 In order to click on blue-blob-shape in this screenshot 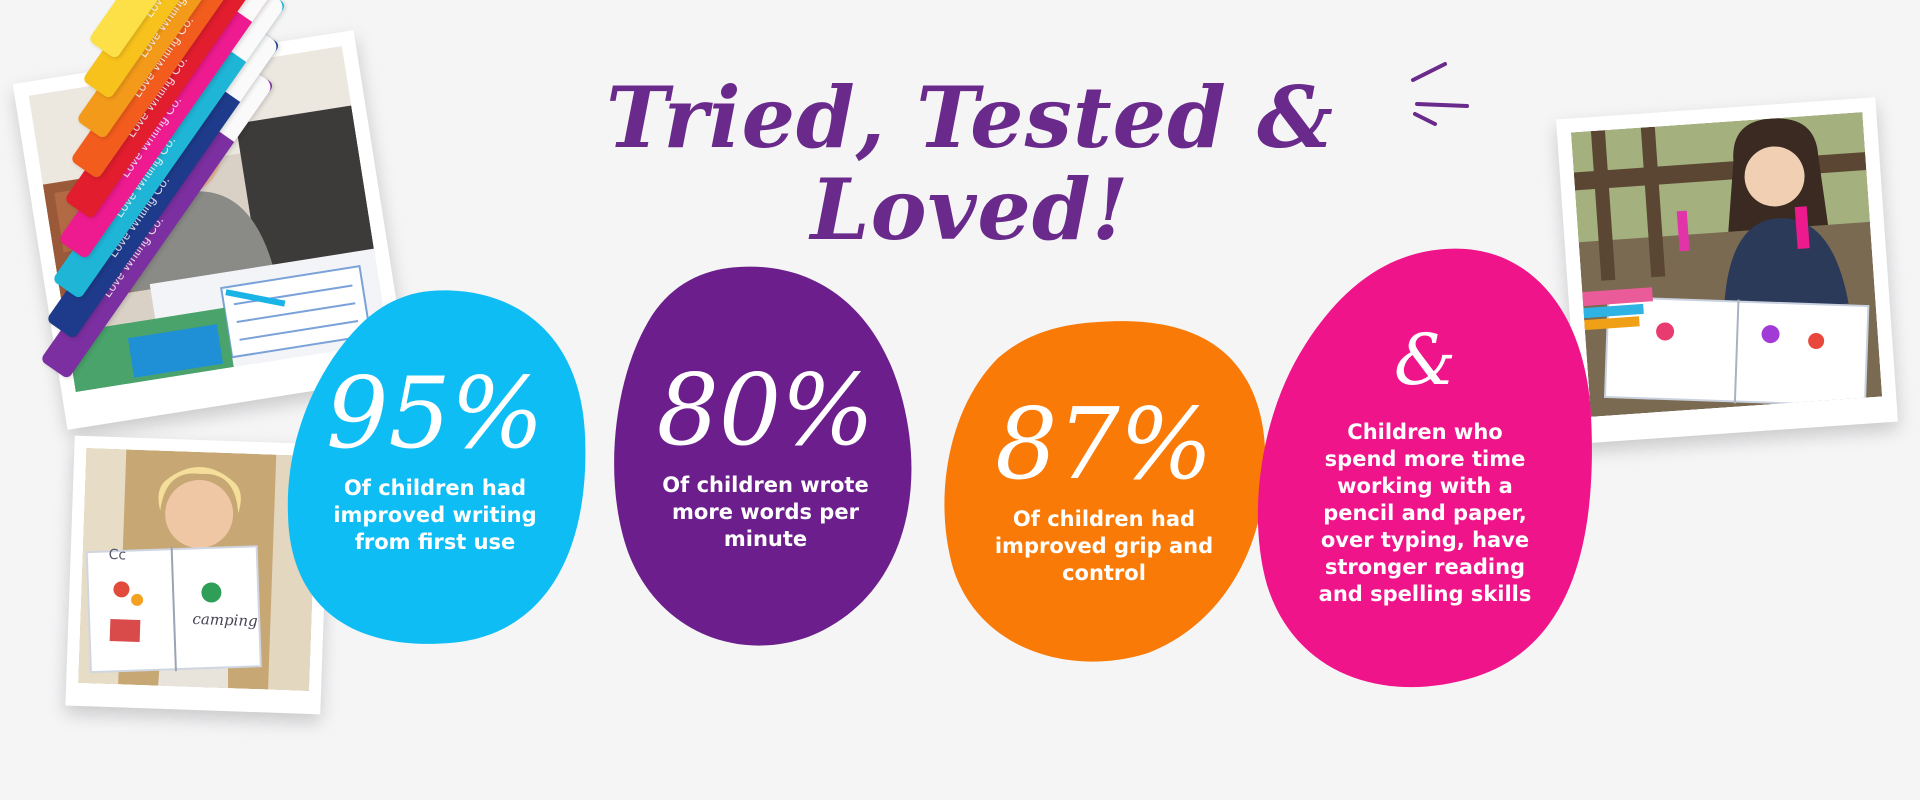, I will do `click(436, 467)`.